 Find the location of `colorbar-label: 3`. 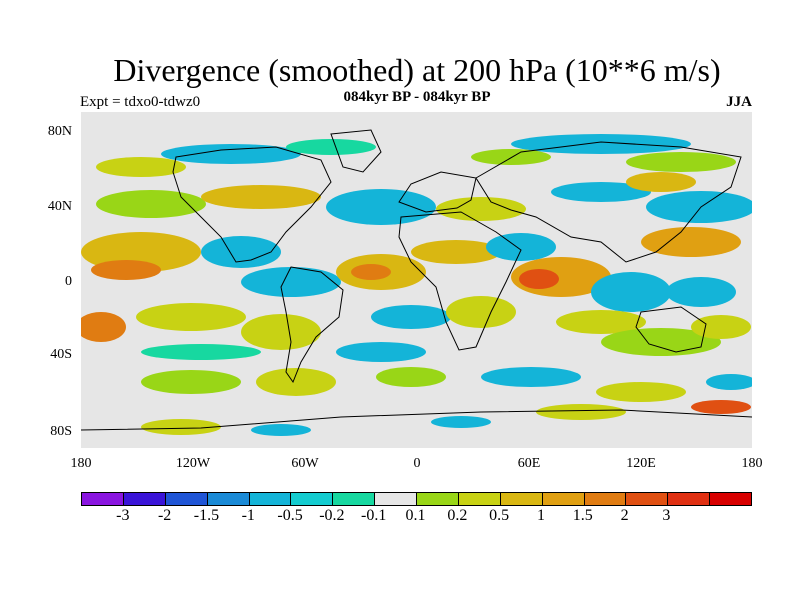

colorbar-label: 3 is located at coordinates (666, 515).